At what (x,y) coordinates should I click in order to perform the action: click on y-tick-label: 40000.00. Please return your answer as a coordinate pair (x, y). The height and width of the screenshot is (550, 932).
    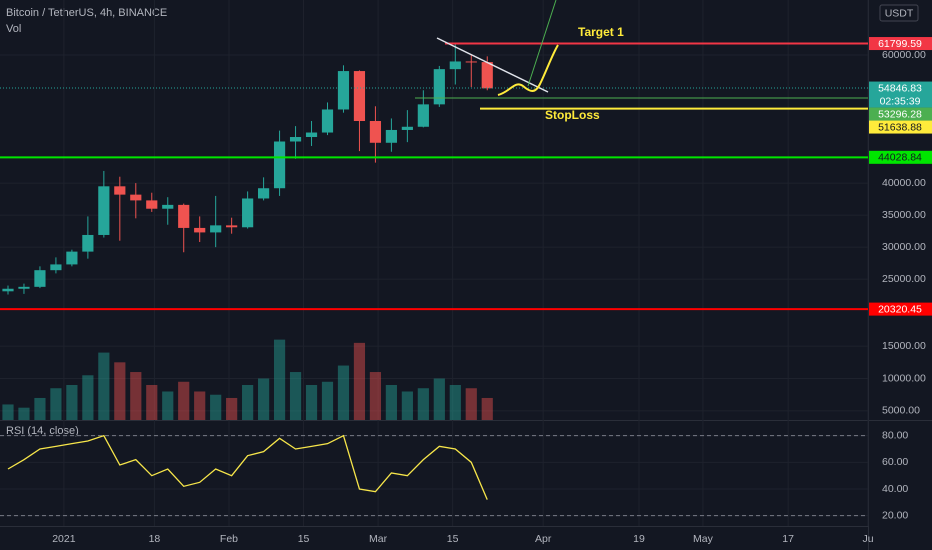
    Looking at the image, I should click on (904, 183).